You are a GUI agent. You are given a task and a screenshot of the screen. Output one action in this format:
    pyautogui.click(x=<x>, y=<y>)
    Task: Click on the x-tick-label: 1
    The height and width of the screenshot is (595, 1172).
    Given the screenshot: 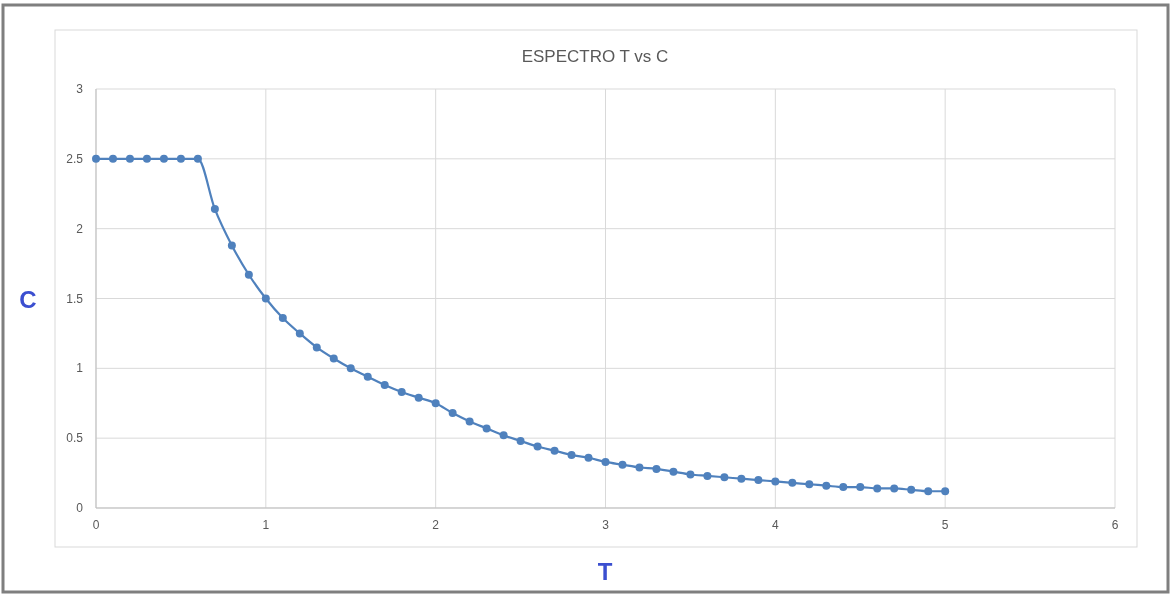 What is the action you would take?
    pyautogui.click(x=266, y=525)
    